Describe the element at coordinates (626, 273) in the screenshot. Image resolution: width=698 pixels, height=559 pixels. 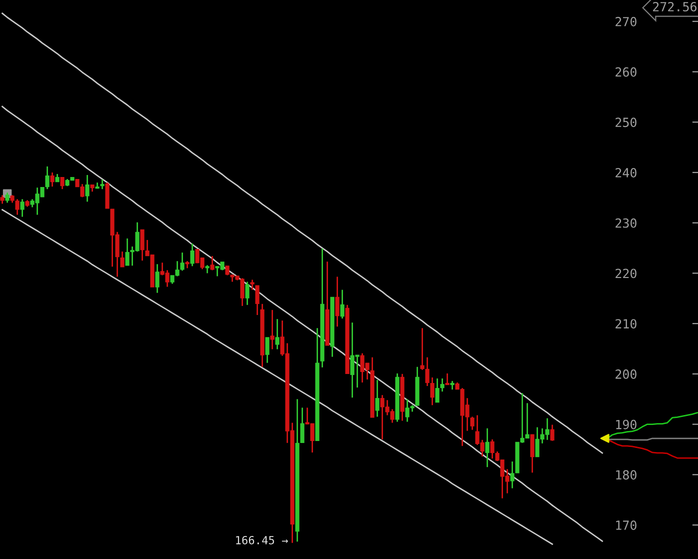
I see `y-tick-label: 220` at that location.